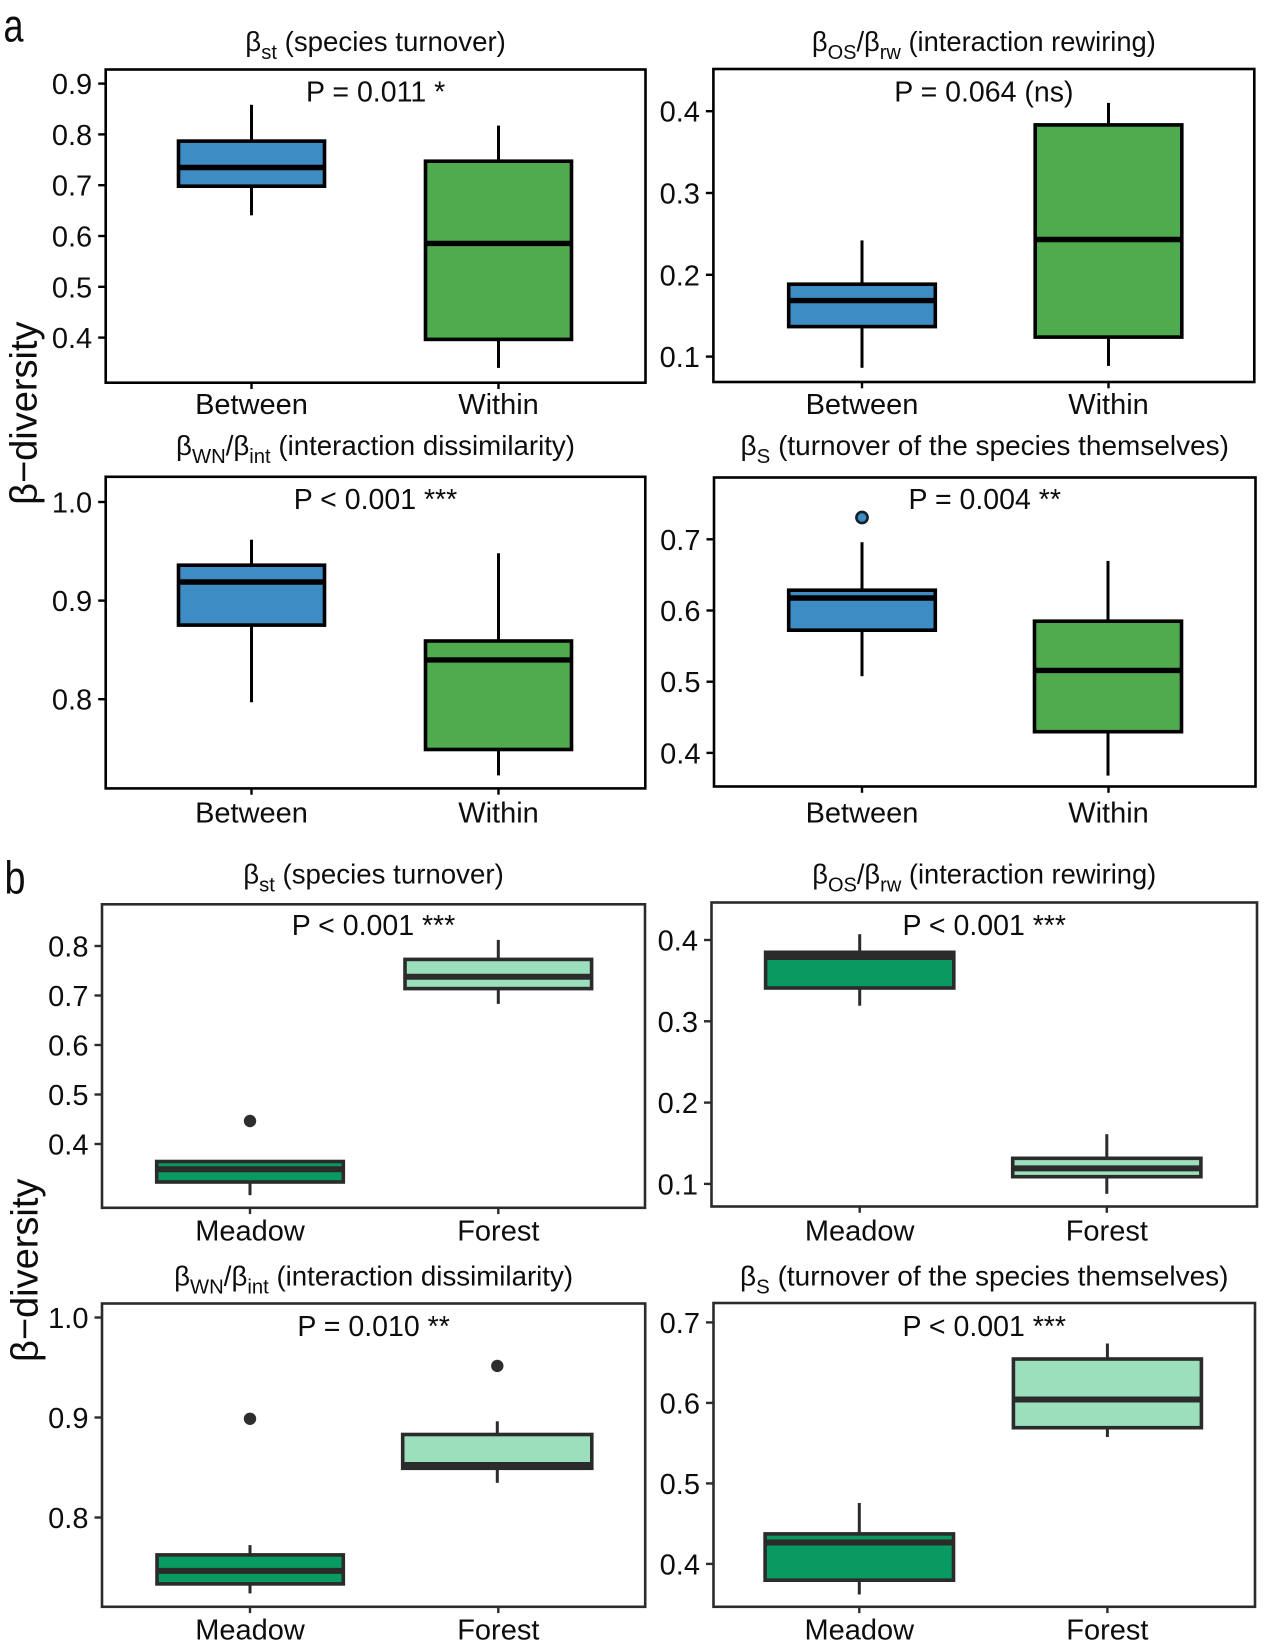  What do you see at coordinates (983, 93) in the screenshot?
I see `svg-text: P = 0.064 (ns)` at bounding box center [983, 93].